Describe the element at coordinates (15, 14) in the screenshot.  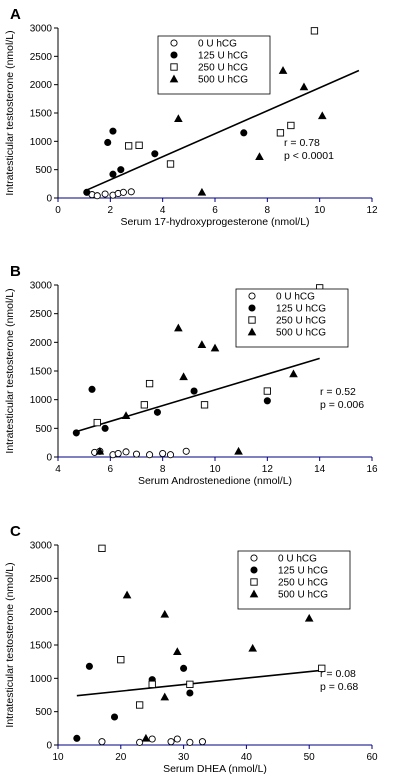
I see `panel-letter: A` at that location.